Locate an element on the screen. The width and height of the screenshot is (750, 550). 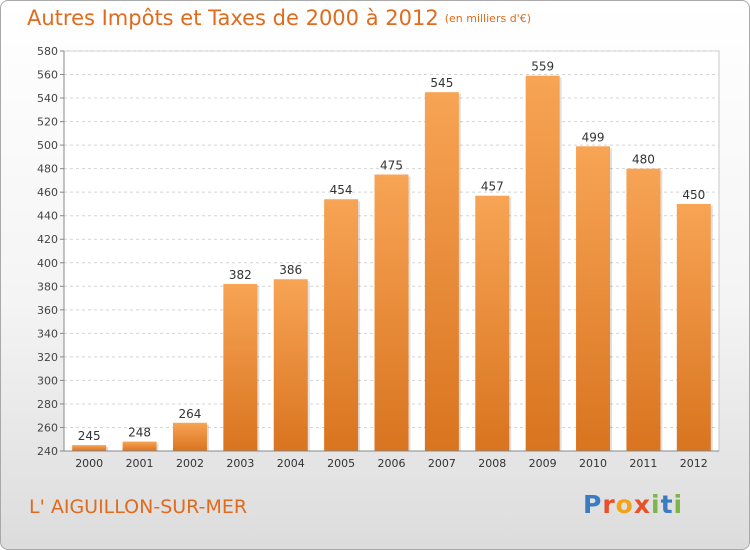
data-label: 454 is located at coordinates (341, 190).